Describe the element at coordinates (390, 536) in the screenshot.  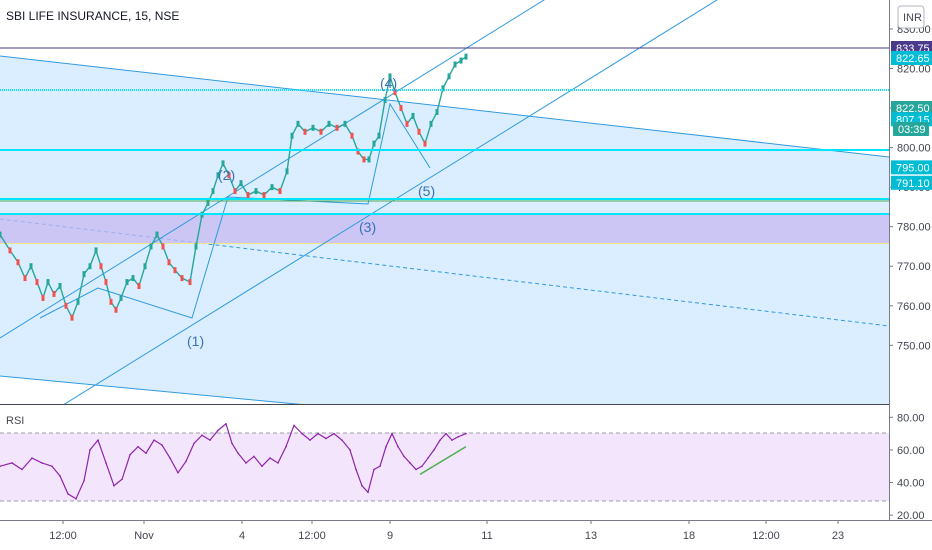
I see `x-tick-label: 9` at that location.